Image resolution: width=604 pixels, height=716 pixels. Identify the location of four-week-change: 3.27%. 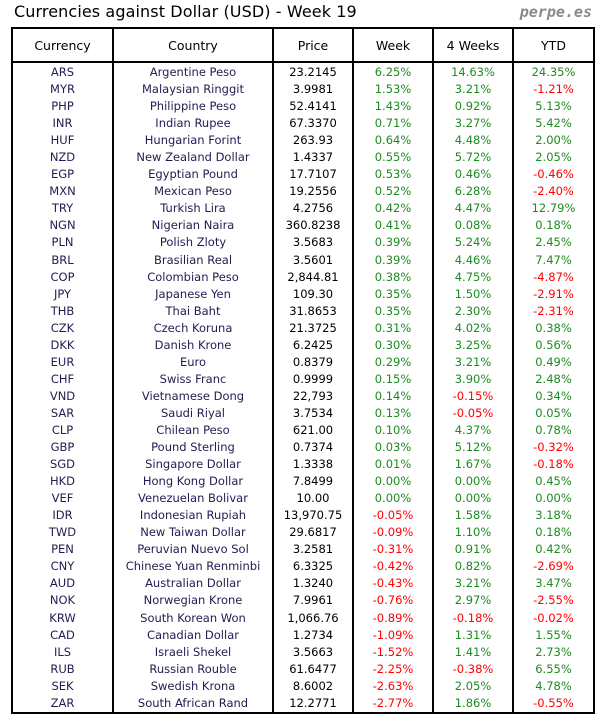
(473, 124).